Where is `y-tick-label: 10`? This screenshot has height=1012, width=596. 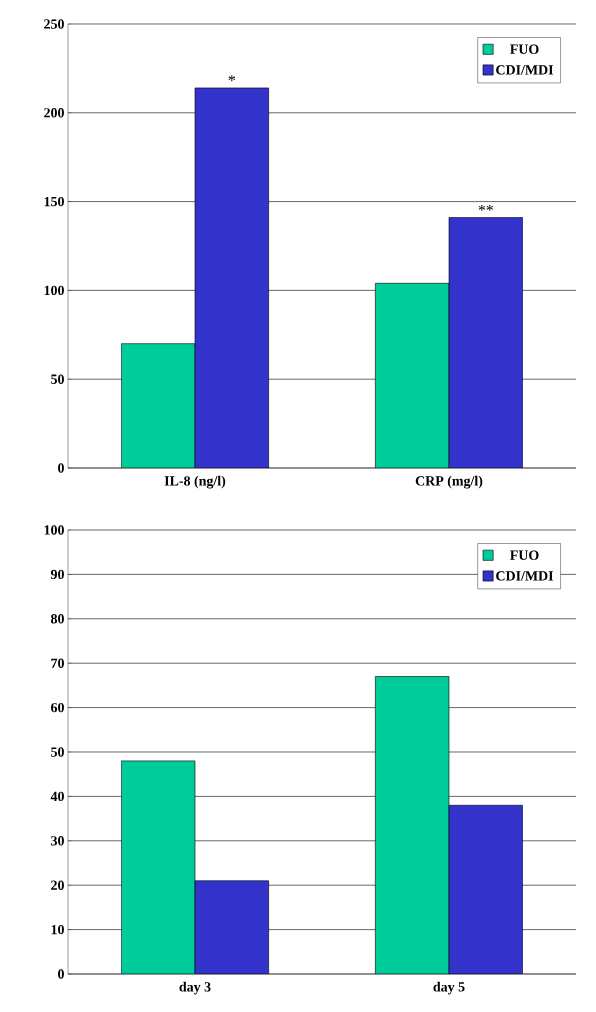 y-tick-label: 10 is located at coordinates (57, 929).